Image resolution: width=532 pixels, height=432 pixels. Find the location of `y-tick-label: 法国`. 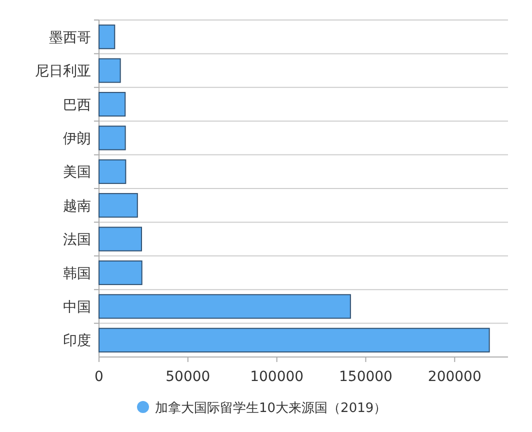

y-tick-label: 法国 is located at coordinates (77, 240).